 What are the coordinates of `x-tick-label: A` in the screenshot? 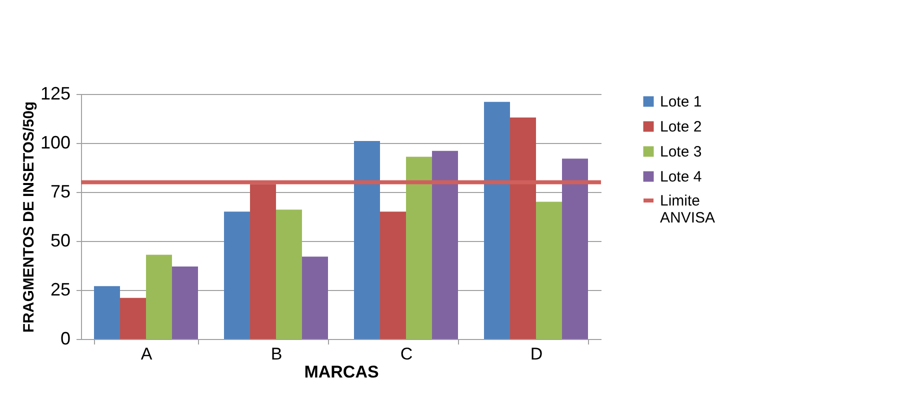 It's located at (146, 354).